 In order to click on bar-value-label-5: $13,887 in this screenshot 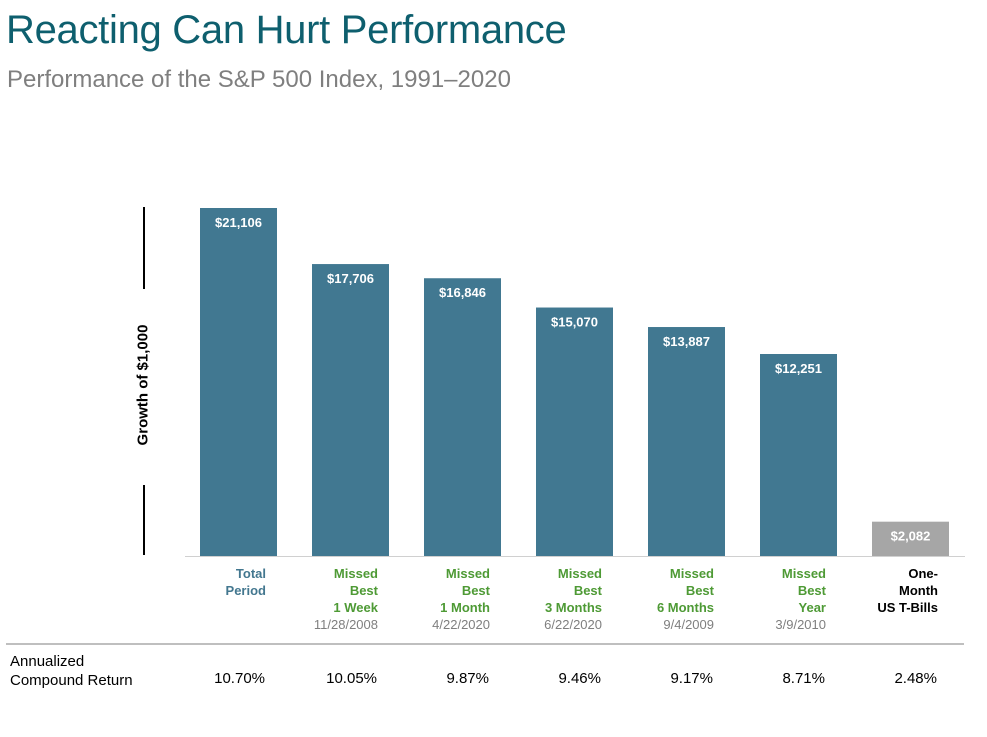, I will do `click(686, 341)`.